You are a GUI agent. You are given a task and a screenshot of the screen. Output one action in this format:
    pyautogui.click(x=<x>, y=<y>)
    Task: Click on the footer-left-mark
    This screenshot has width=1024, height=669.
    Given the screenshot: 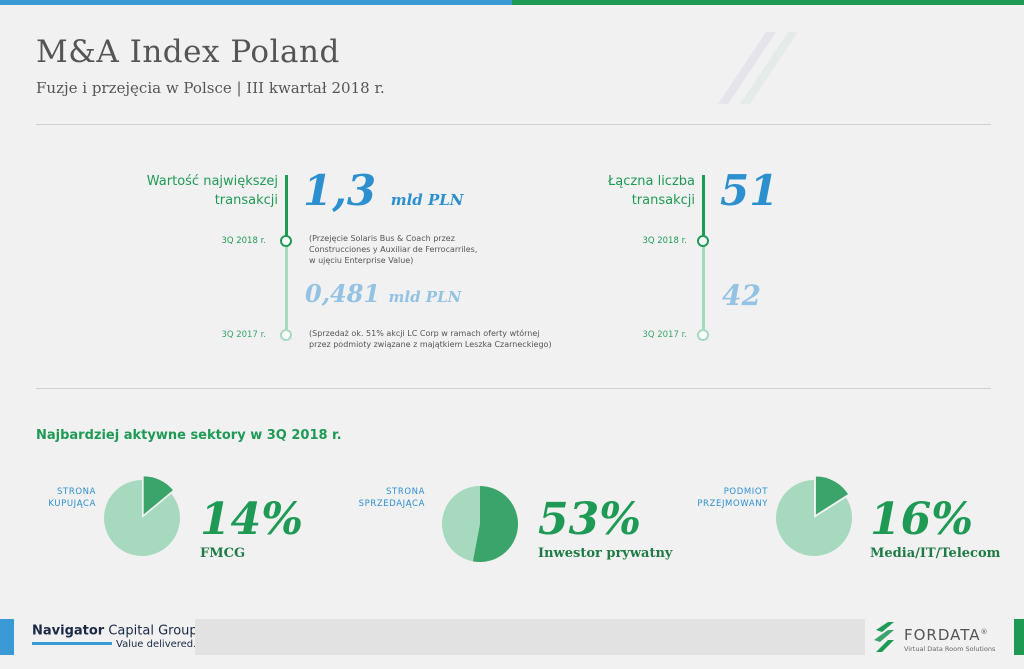 What is the action you would take?
    pyautogui.click(x=7, y=637)
    